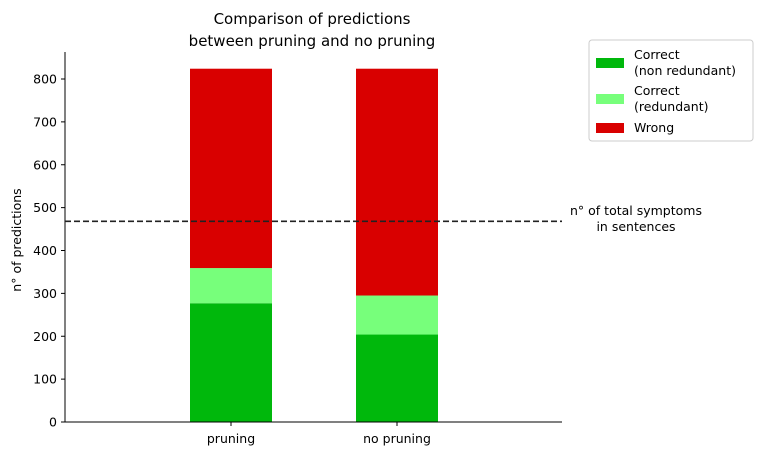  Describe the element at coordinates (312, 41) in the screenshot. I see `chart-title-line-2: between pruning and no pruning` at that location.